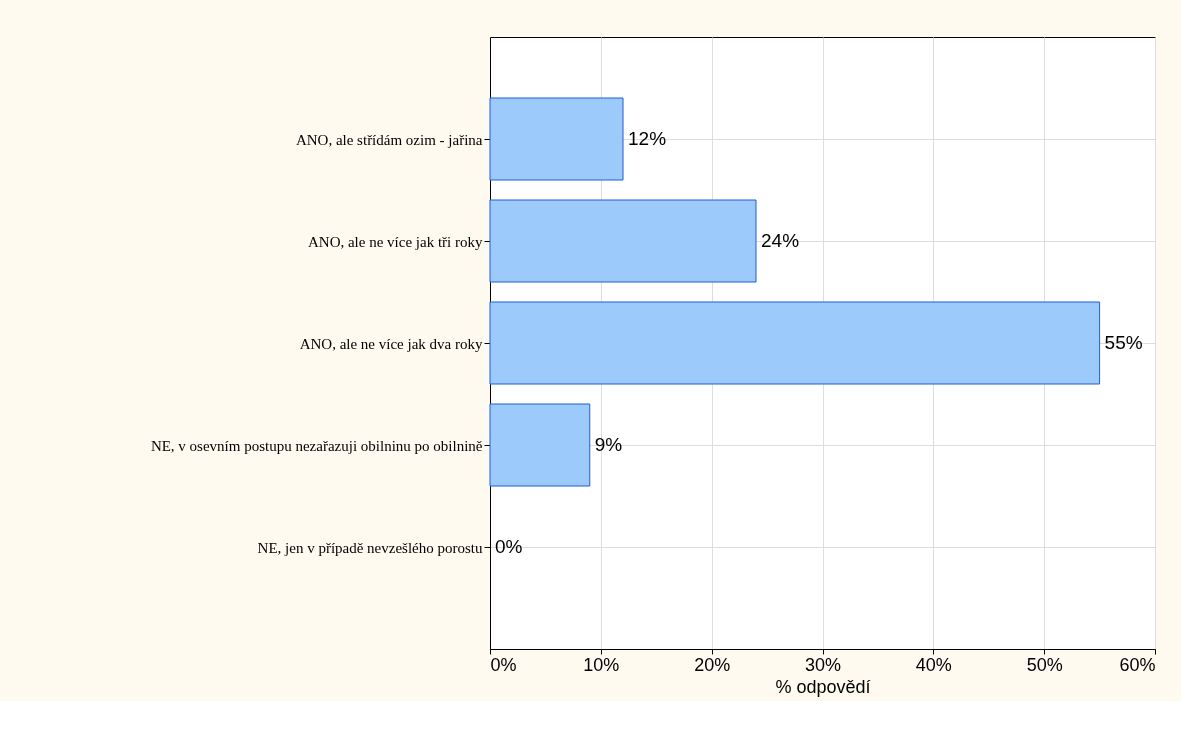 This screenshot has height=731, width=1191. I want to click on data-label: 24%, so click(780, 240).